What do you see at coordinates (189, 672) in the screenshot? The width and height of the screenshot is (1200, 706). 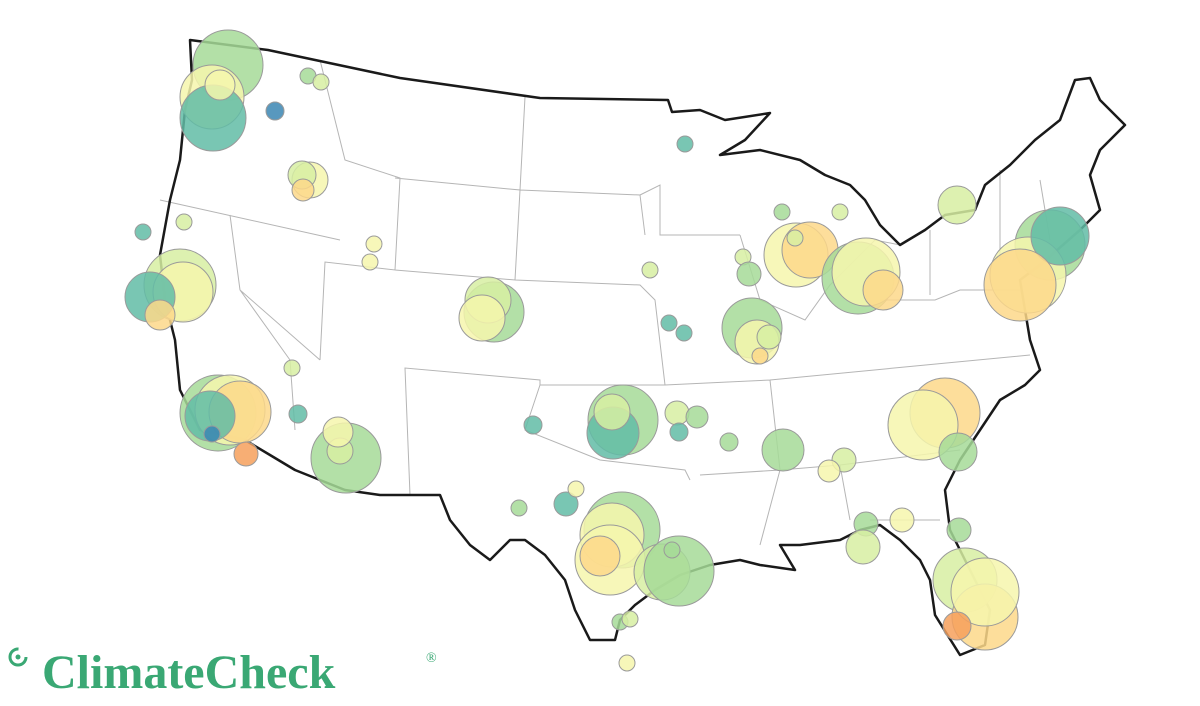 I see `logo-text: ClimateCheck` at bounding box center [189, 672].